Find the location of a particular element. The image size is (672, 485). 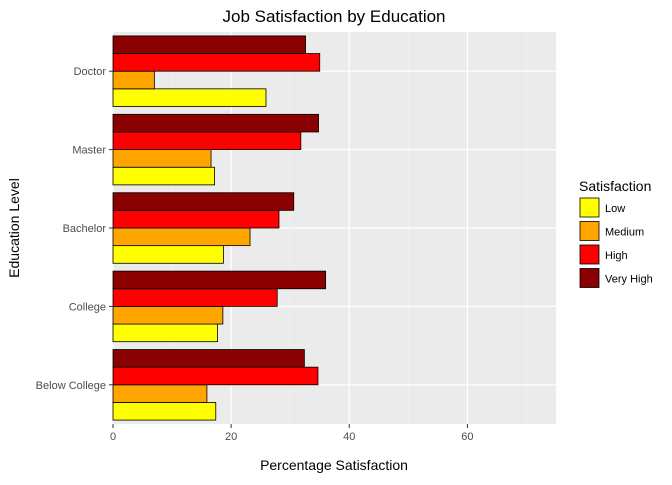

y-tick-label: Bachelor is located at coordinates (85, 229).